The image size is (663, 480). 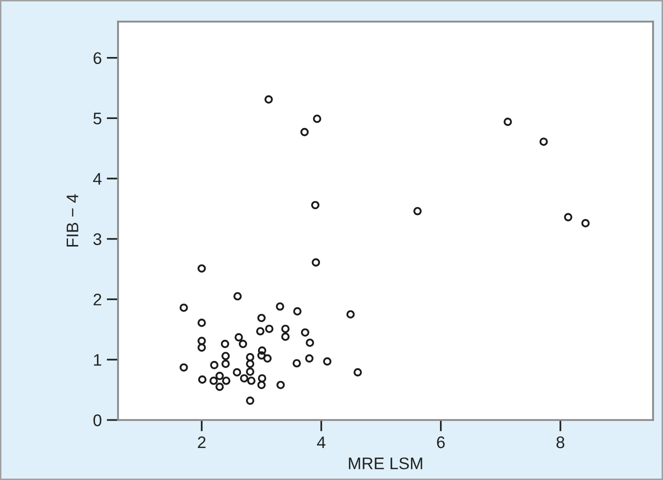 I want to click on x-axis-title: MRE LSM, so click(x=385, y=464).